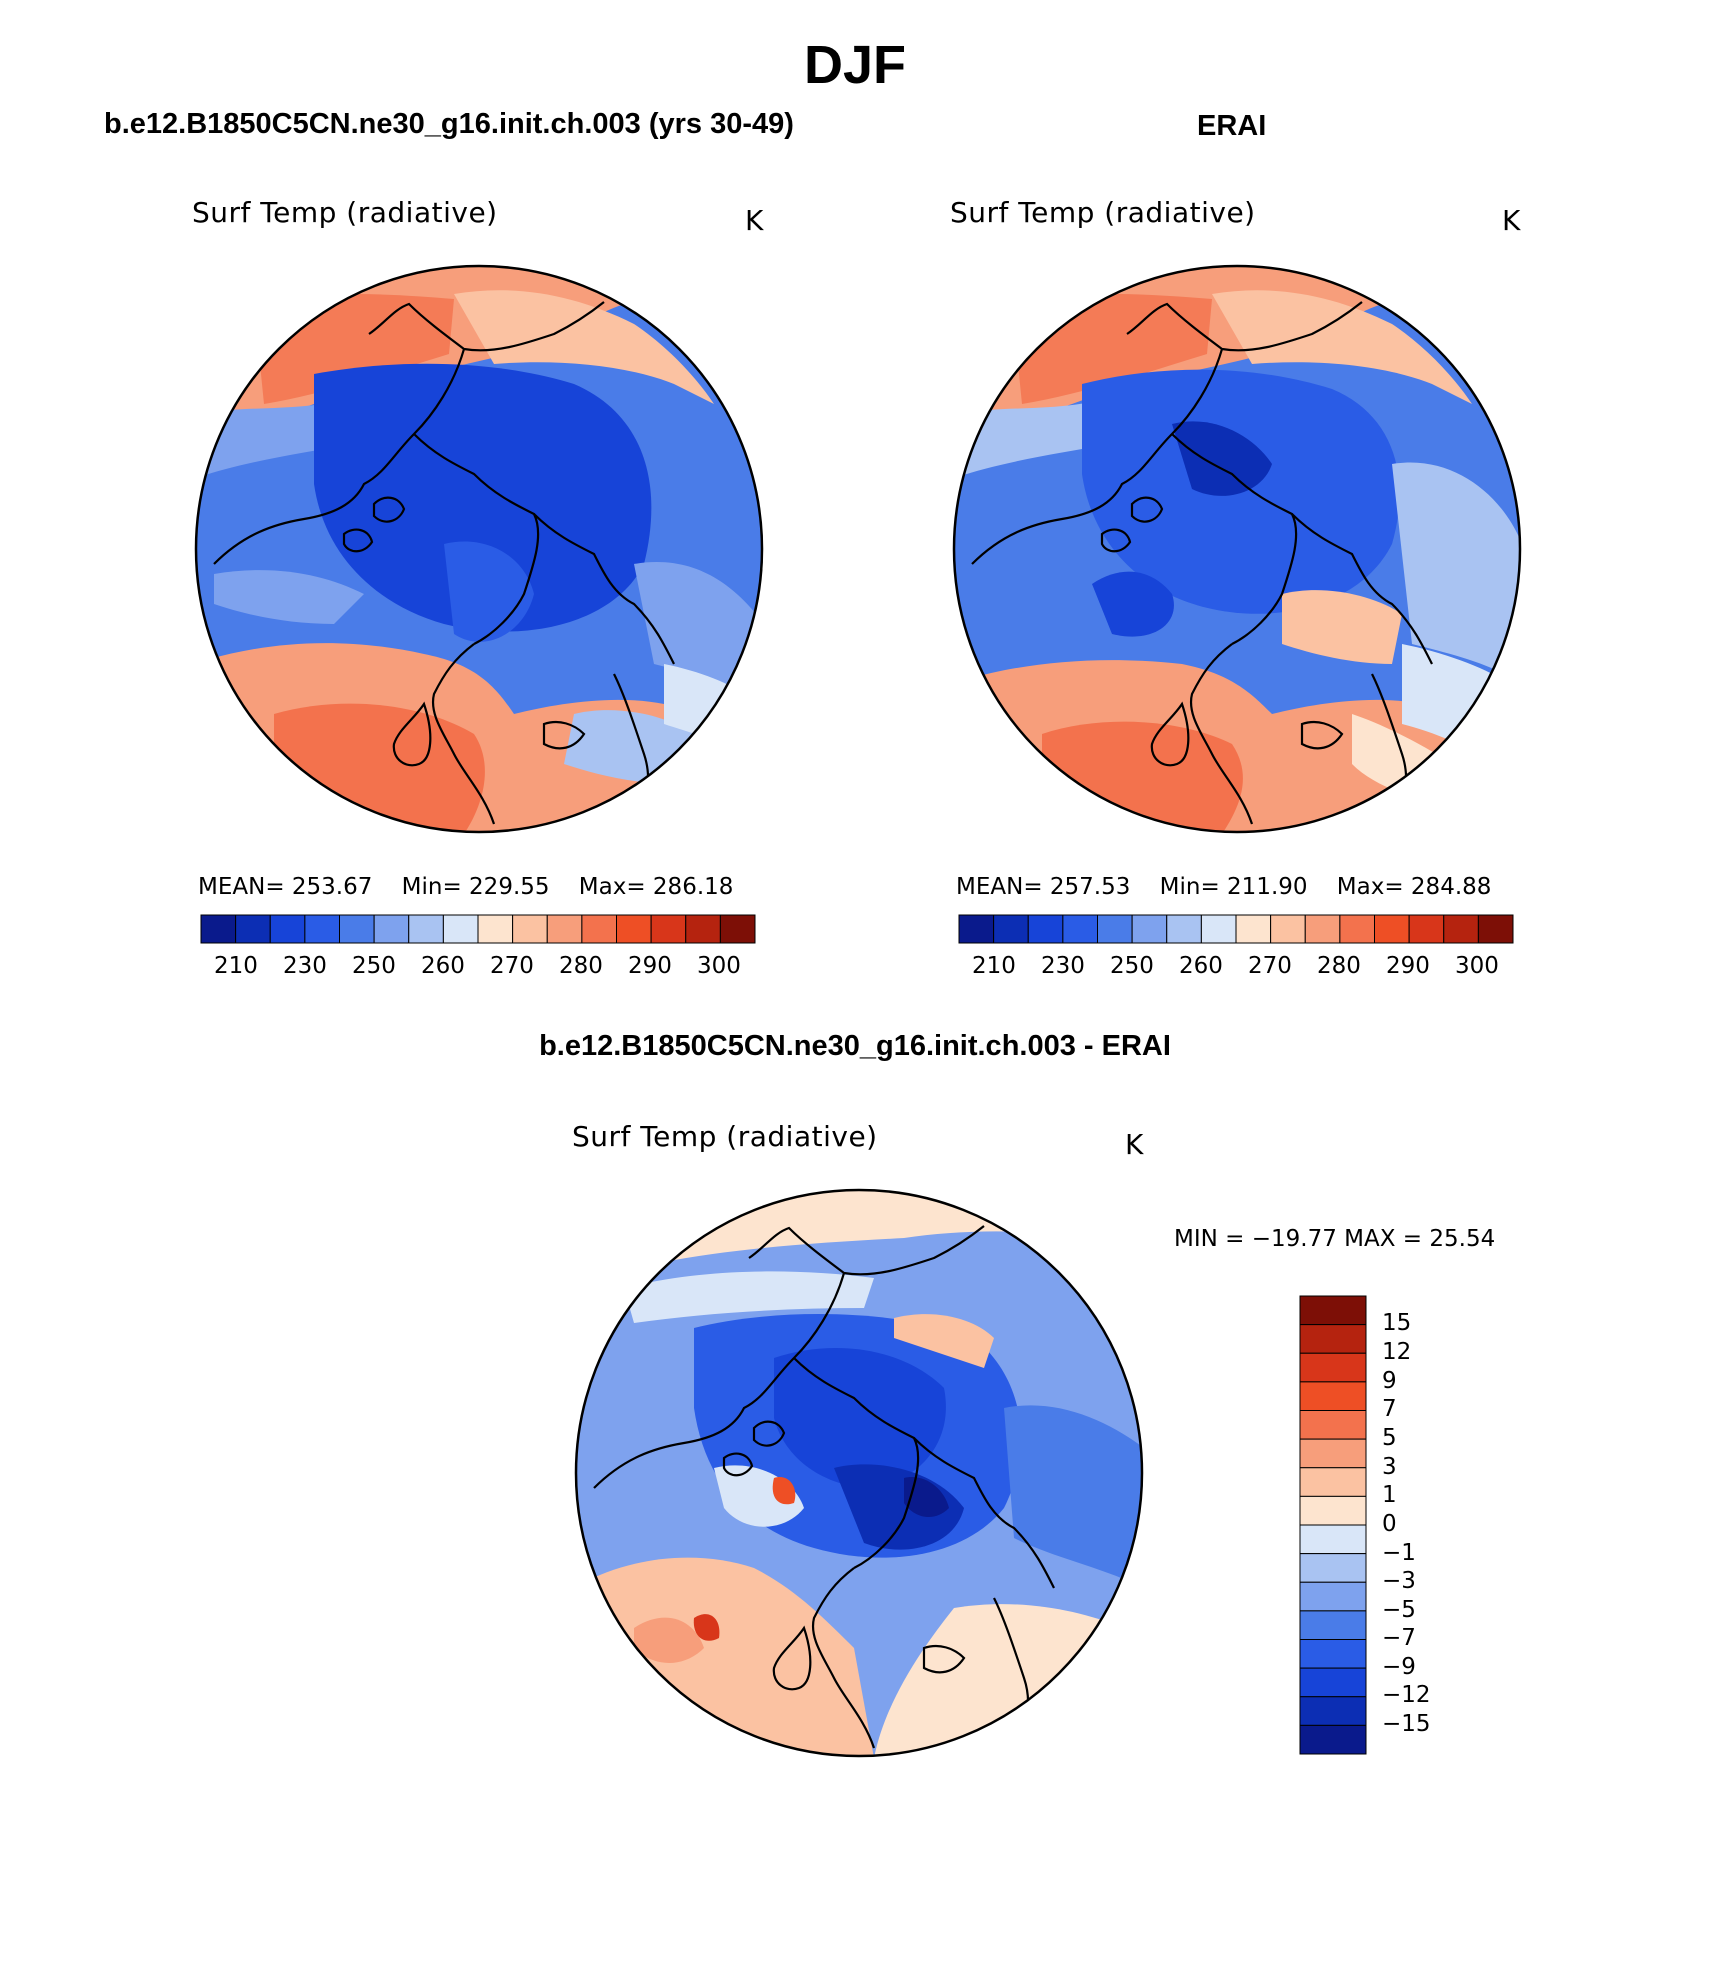 The width and height of the screenshot is (1710, 1969). I want to click on panel3-tick: 9, so click(1389, 1381).